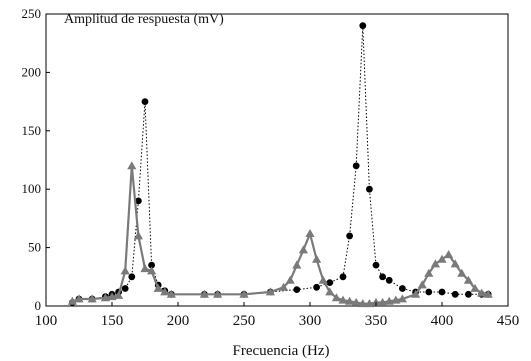 The image size is (531, 361). I want to click on y-tick-label: 100, so click(32, 188).